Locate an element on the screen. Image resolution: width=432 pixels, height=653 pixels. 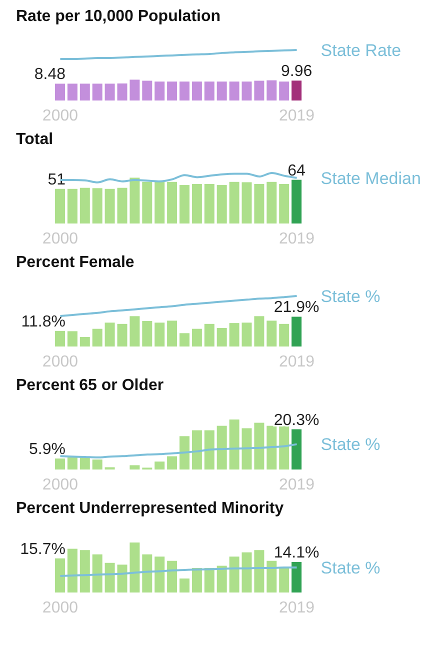
data-label: 9.96 is located at coordinates (296, 71).